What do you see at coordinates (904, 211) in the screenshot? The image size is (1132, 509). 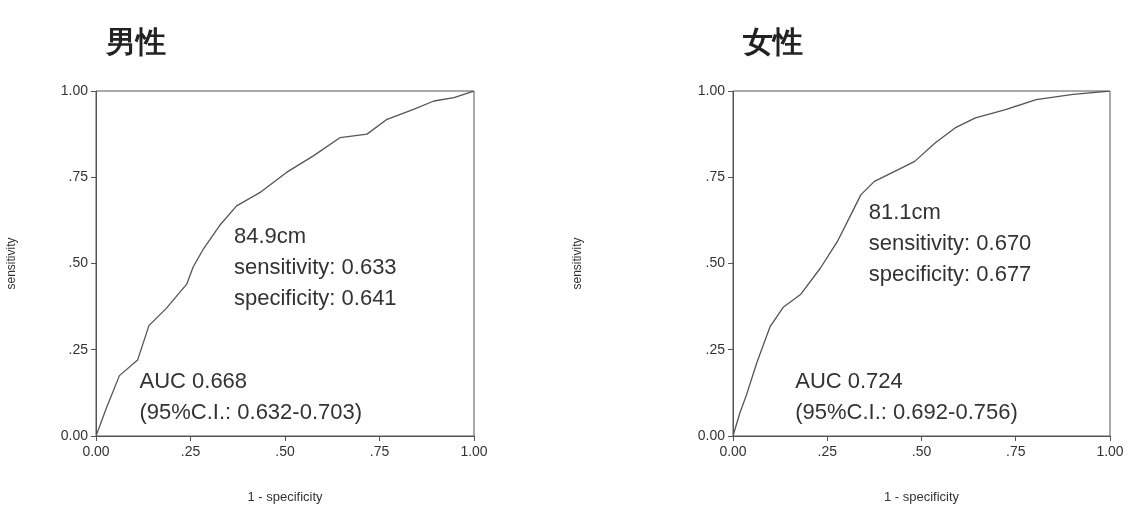 I see `annotation: 81.1cm` at bounding box center [904, 211].